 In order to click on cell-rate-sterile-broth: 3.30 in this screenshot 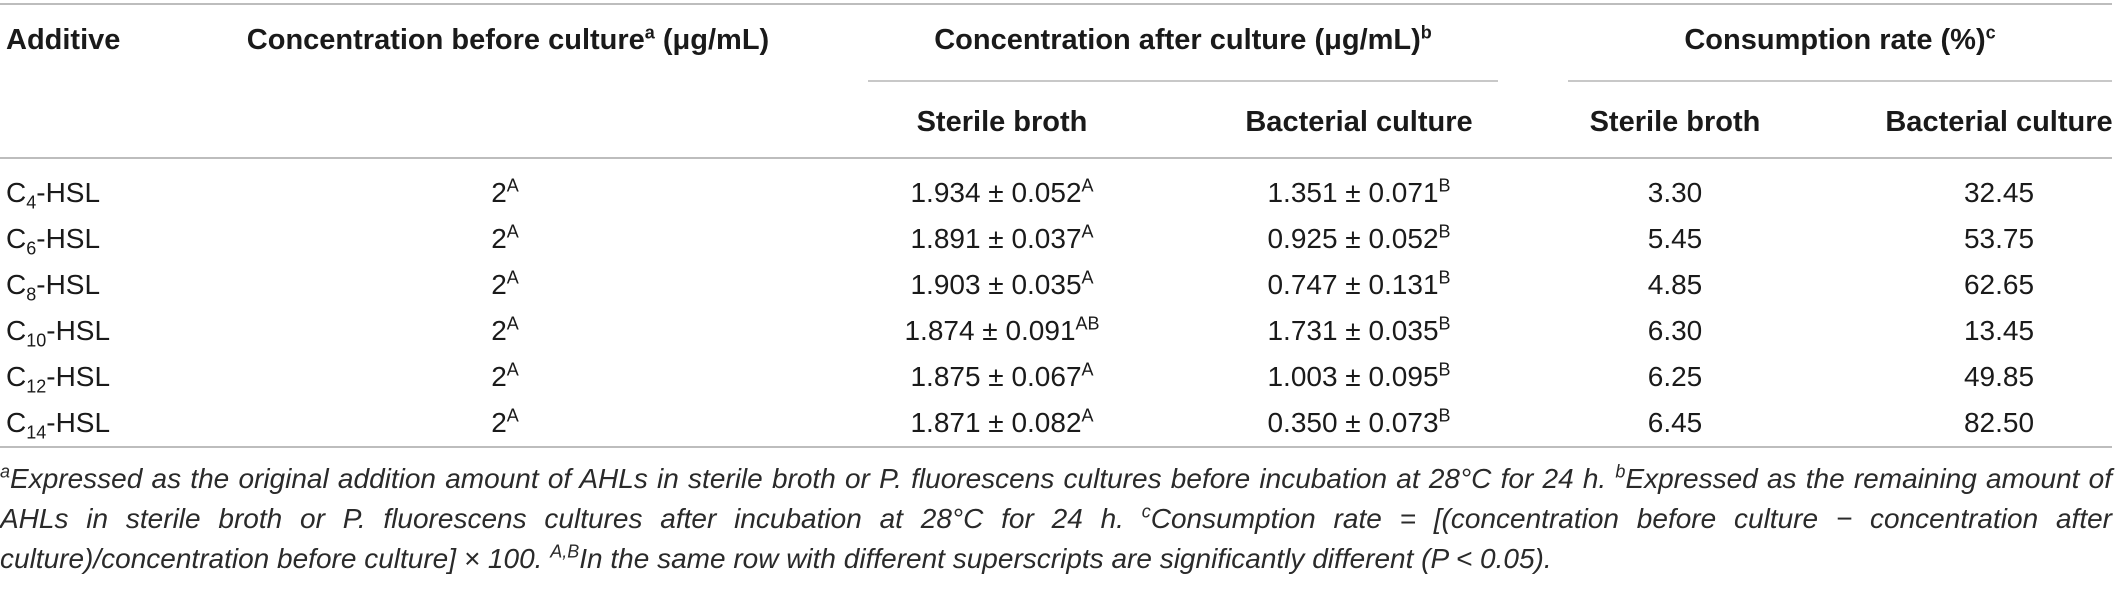, I will do `click(1675, 192)`.